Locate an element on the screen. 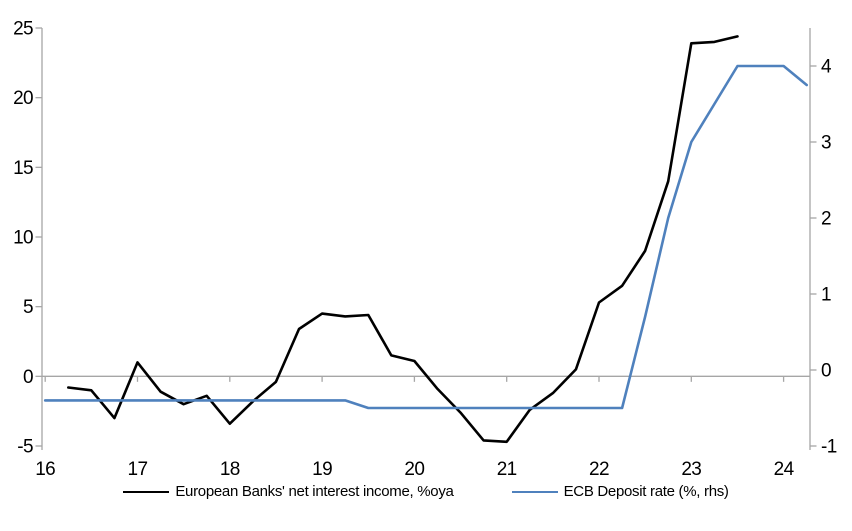 The height and width of the screenshot is (531, 852). left-axis-tick-label: 5 is located at coordinates (28, 307).